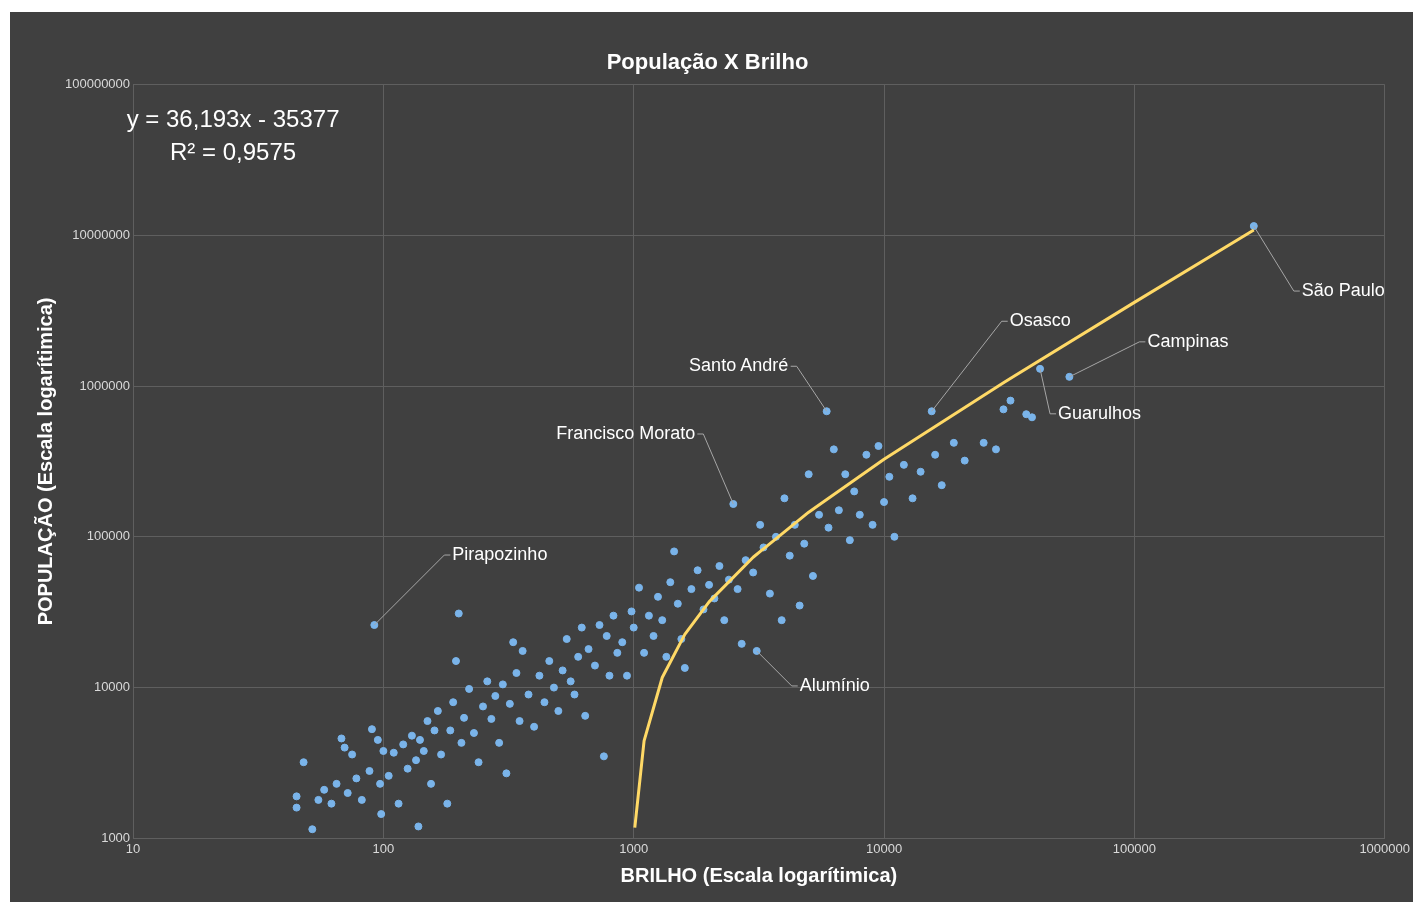 This screenshot has width=1413, height=902. I want to click on y-tick-label: 10000000, so click(101, 234).